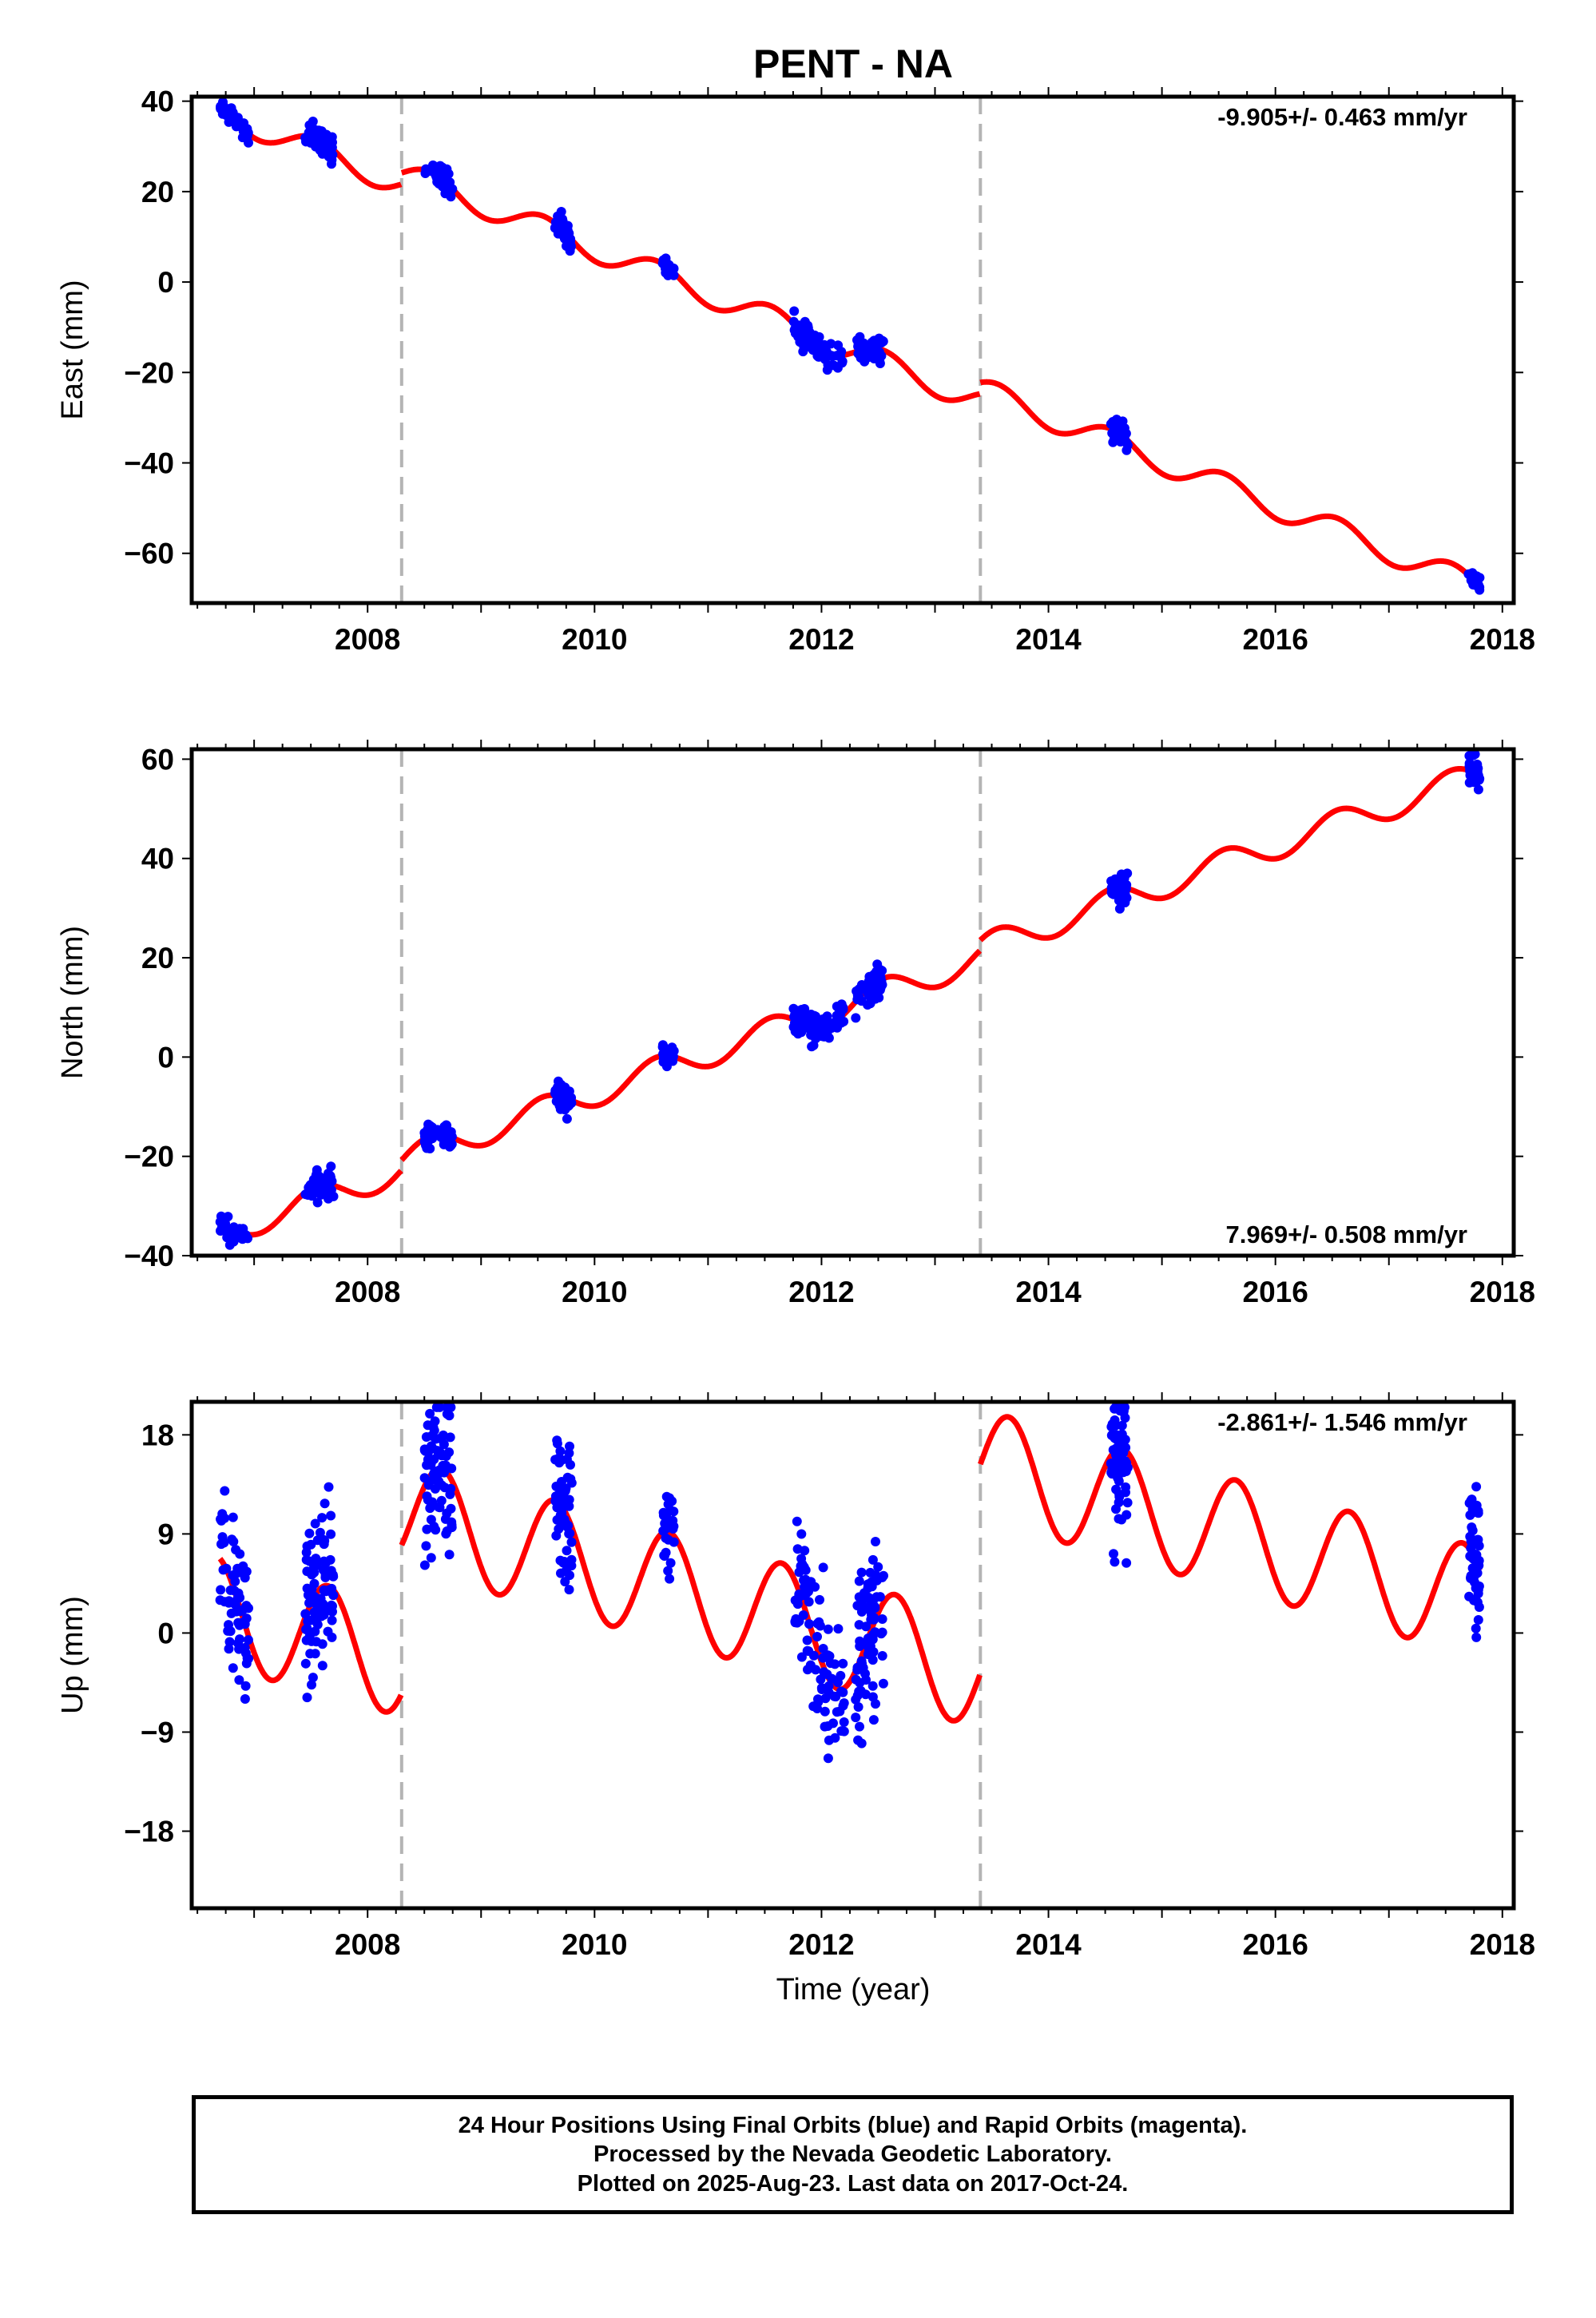 Image resolution: width=1596 pixels, height=2318 pixels. I want to click on velocity-annotation: -2.861+/- 1.546 mm/yr, so click(1342, 1422).